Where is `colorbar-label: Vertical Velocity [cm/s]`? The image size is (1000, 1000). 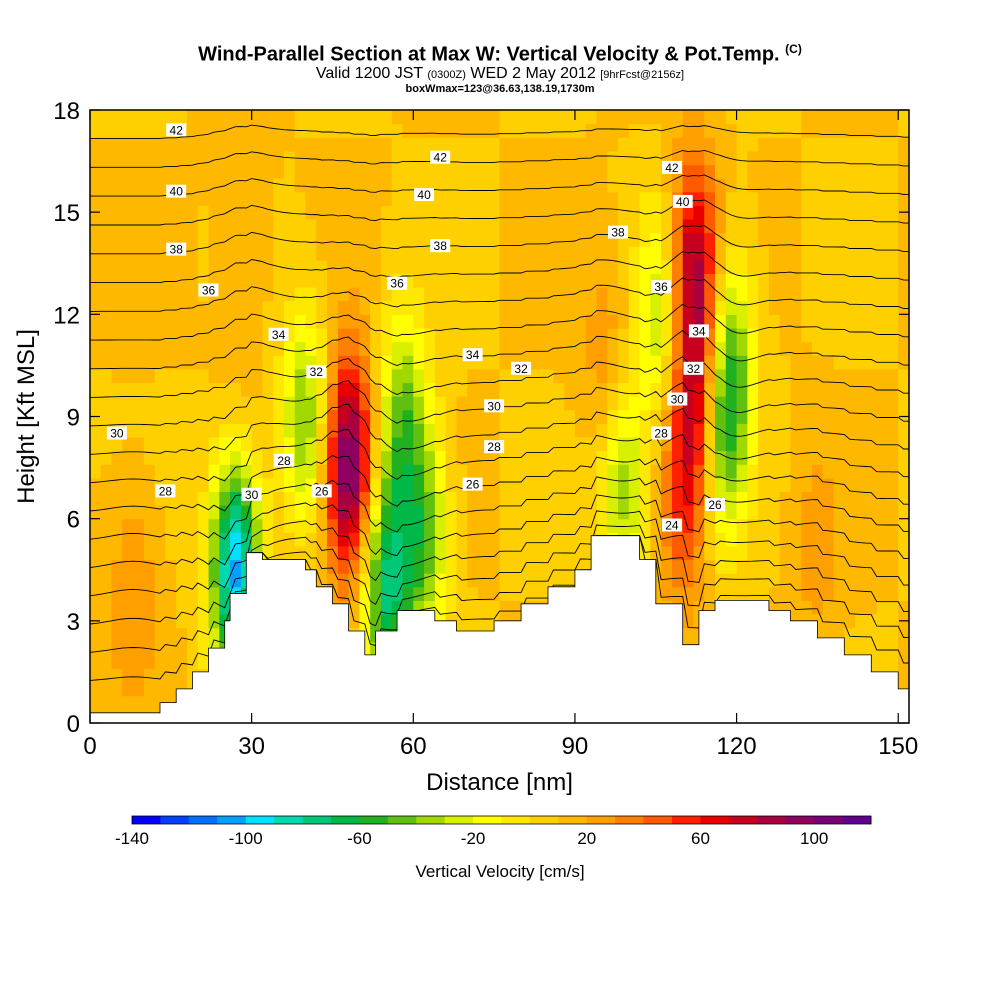
colorbar-label: Vertical Velocity [cm/s] is located at coordinates (500, 871).